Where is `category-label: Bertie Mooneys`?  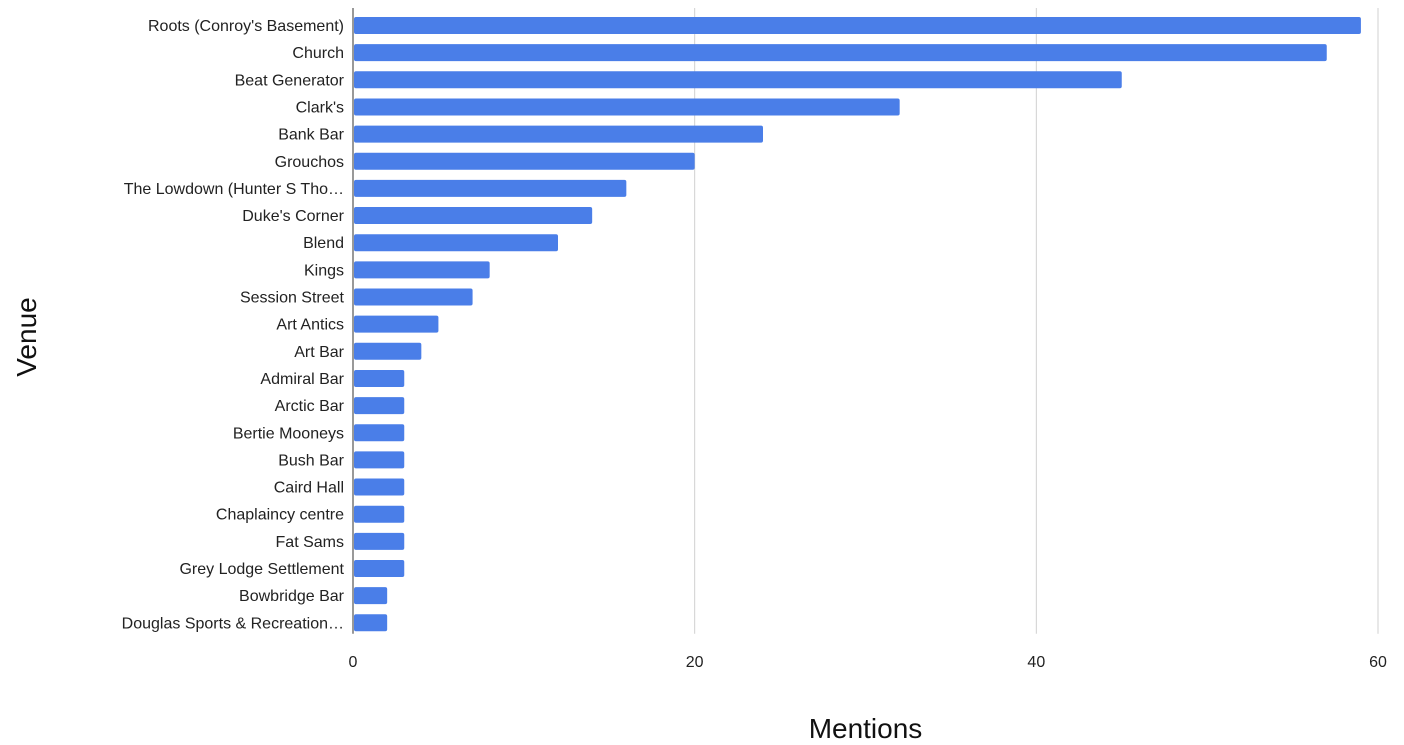
category-label: Bertie Mooneys is located at coordinates (288, 433).